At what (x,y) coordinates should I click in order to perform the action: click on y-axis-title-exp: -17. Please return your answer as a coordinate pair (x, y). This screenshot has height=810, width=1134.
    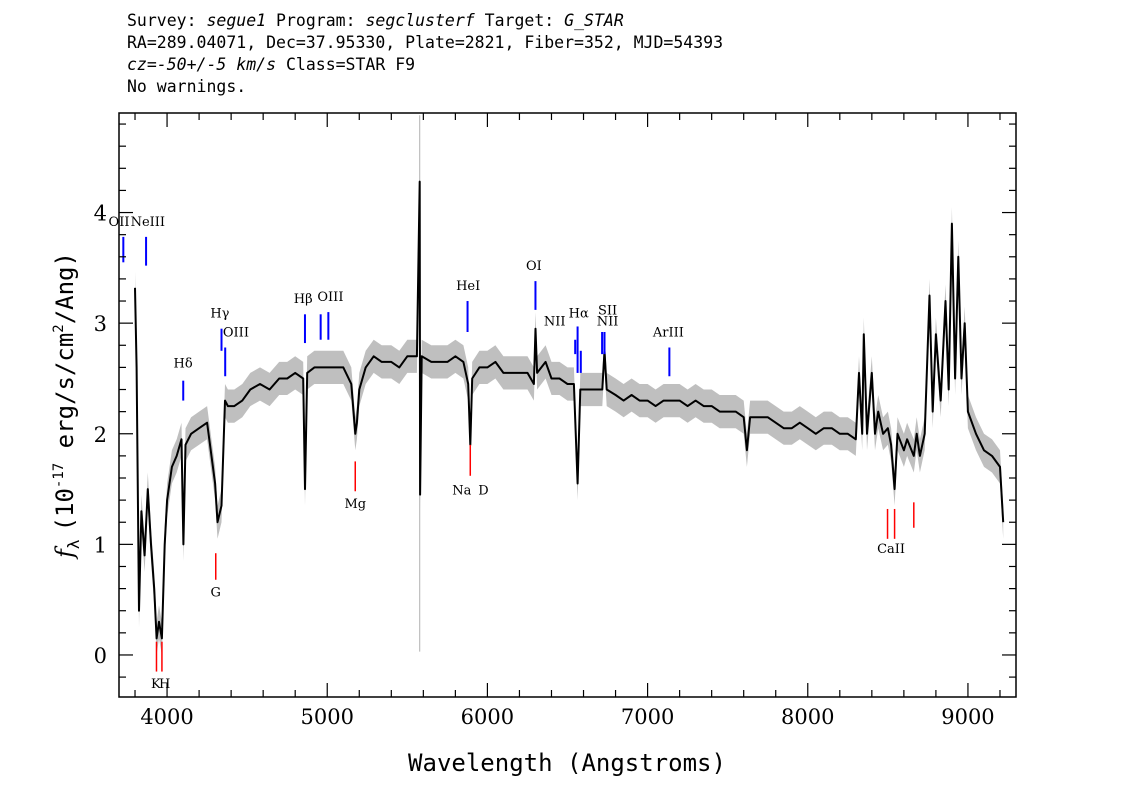
    Looking at the image, I should click on (59, 475).